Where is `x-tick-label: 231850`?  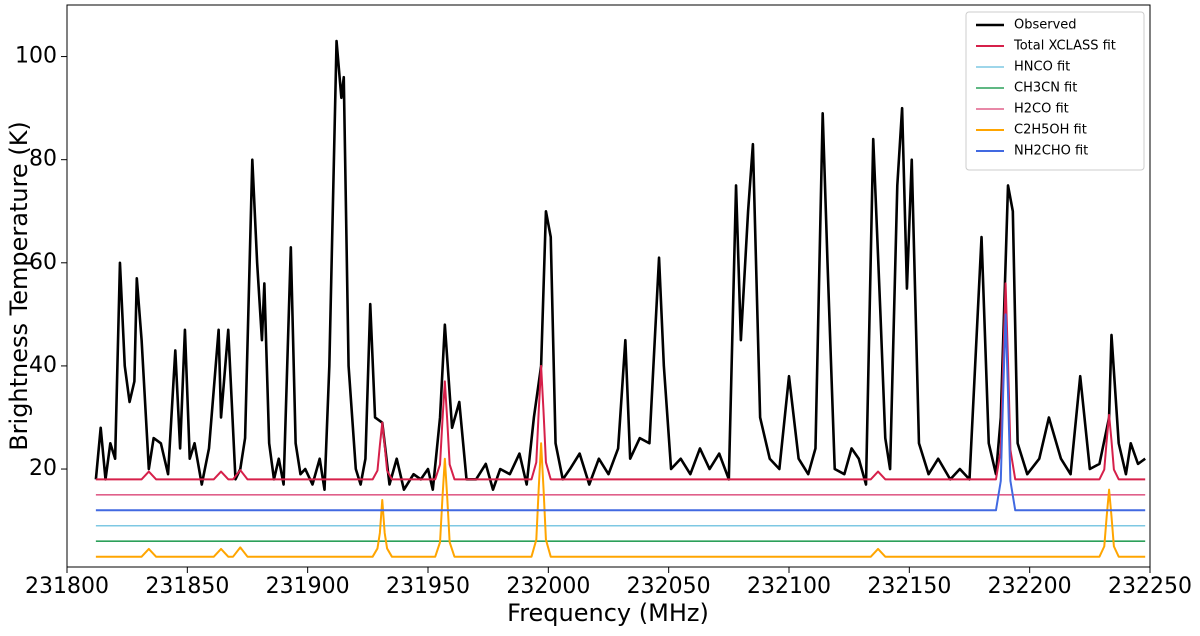 x-tick-label: 231850 is located at coordinates (187, 586).